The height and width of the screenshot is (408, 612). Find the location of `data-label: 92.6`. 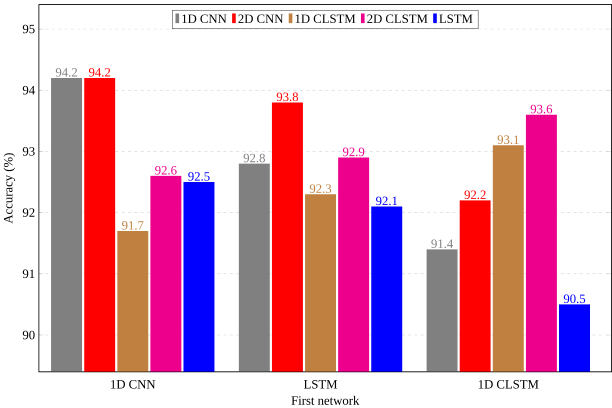

data-label: 92.6 is located at coordinates (166, 170).